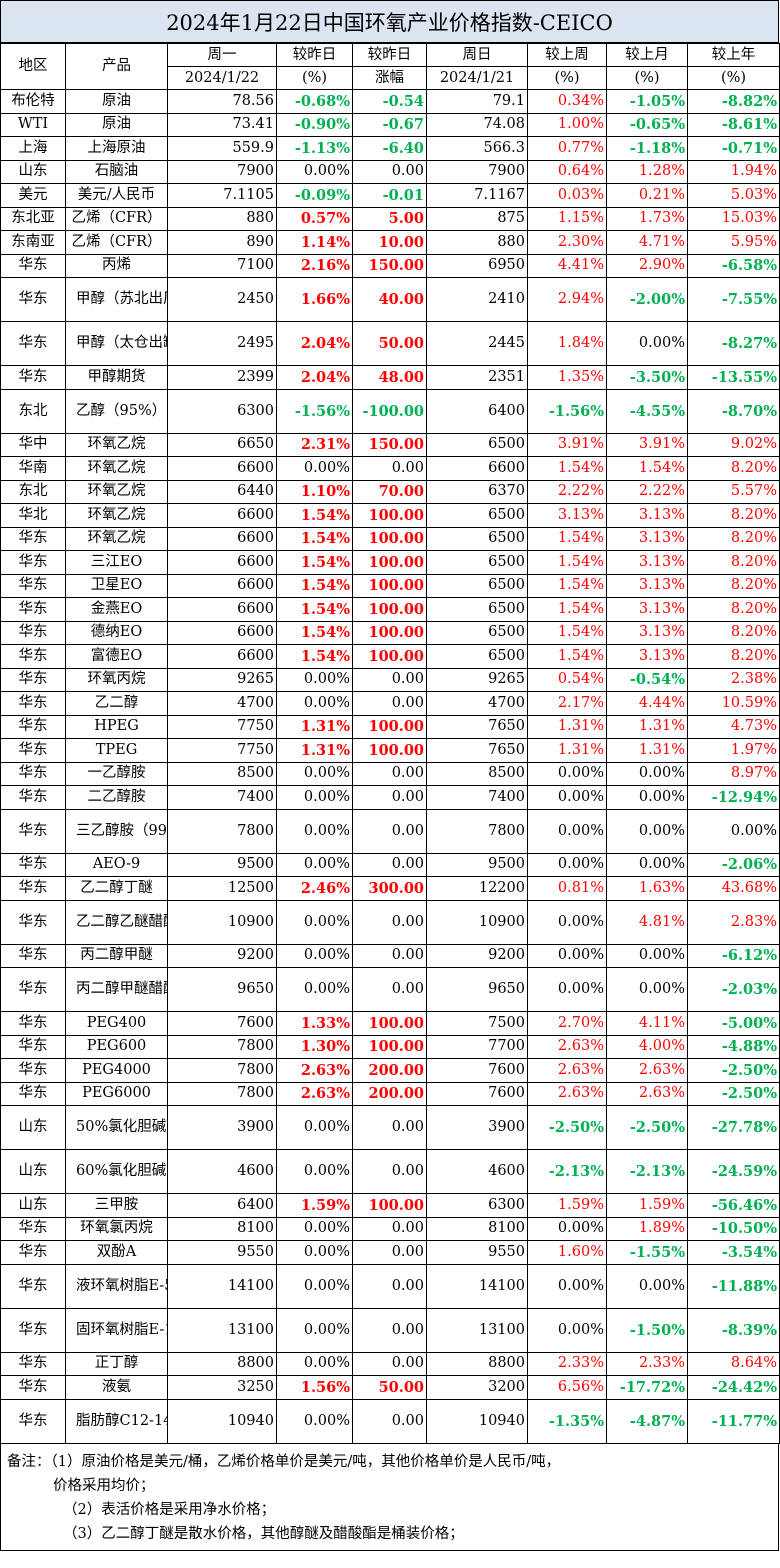 Image resolution: width=780 pixels, height=1568 pixels. What do you see at coordinates (567, 411) in the screenshot?
I see `week-change-cell: -1.56%` at bounding box center [567, 411].